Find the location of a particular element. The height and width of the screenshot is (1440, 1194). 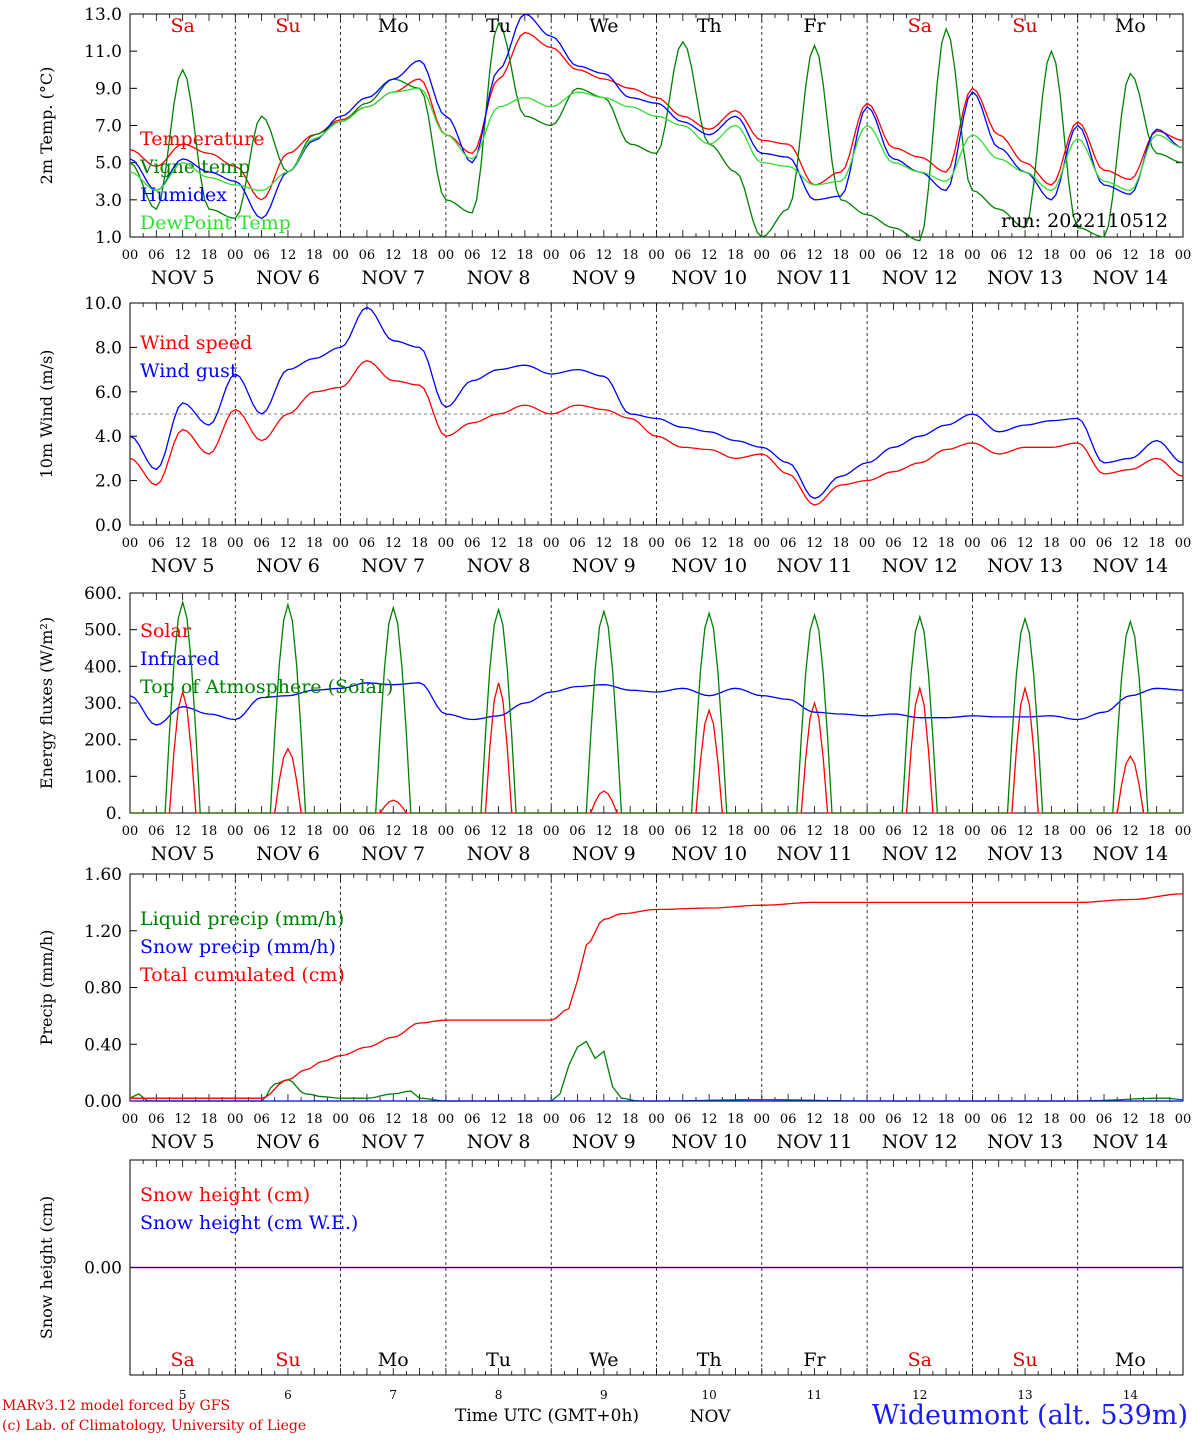

y-axis-label: Precip (mm/h) is located at coordinates (46, 988).